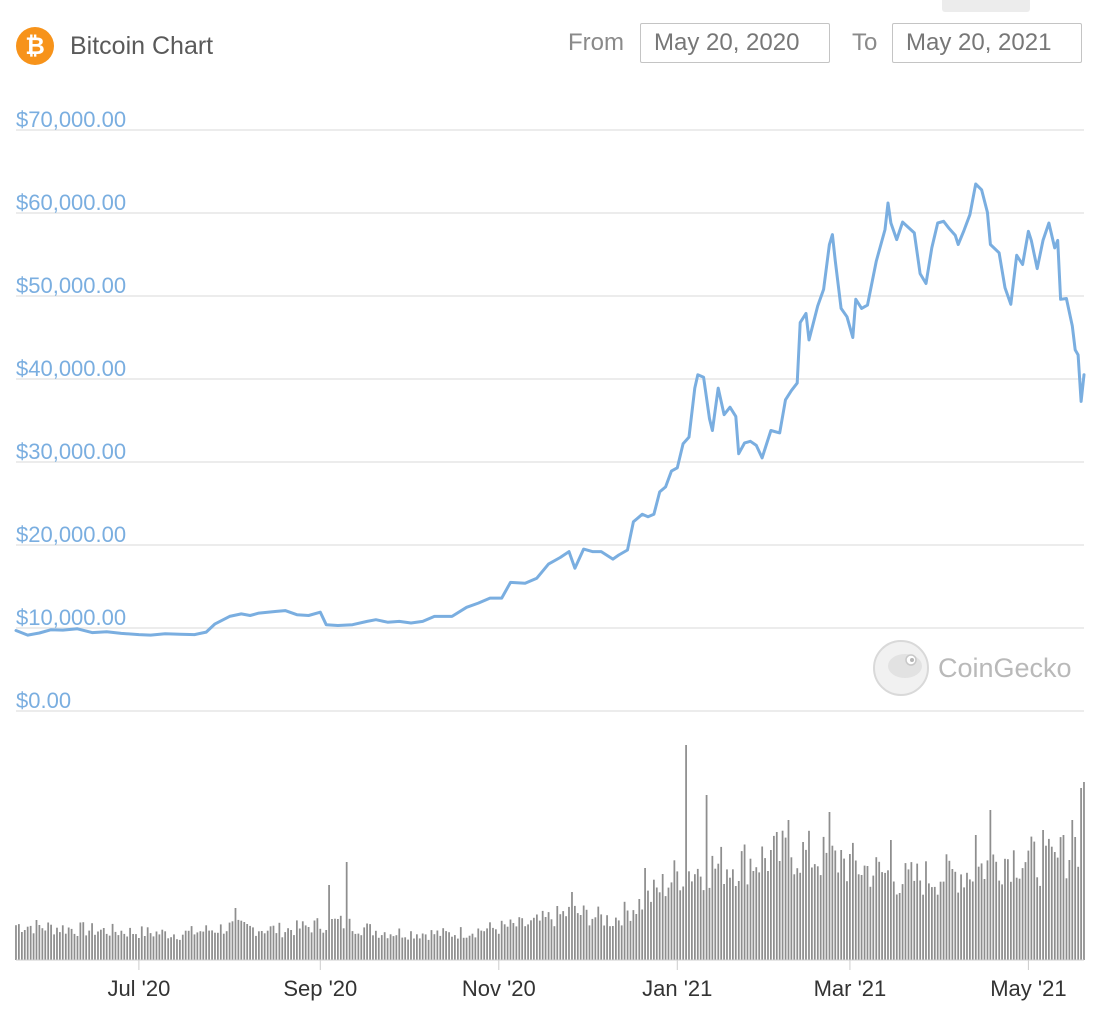 The image size is (1116, 1028). Describe the element at coordinates (735, 43) in the screenshot. I see `from-date-input` at that location.